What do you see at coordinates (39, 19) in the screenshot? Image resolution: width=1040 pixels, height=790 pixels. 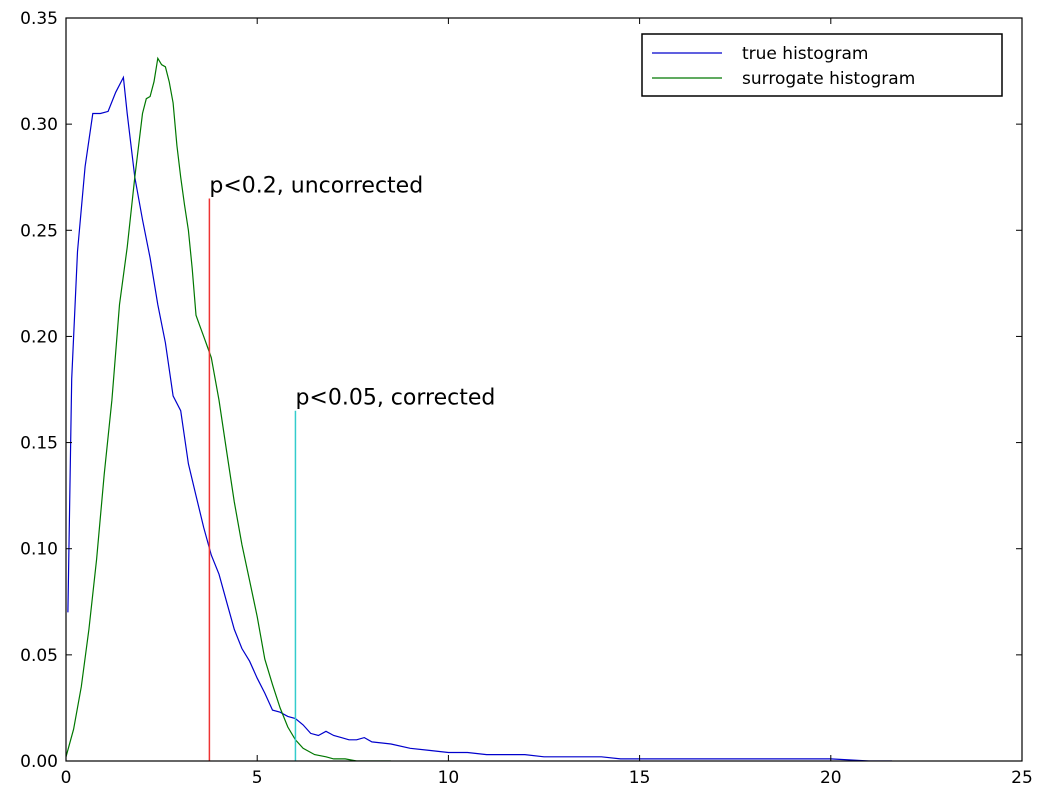 I see `y-tick-label: 0.35` at bounding box center [39, 19].